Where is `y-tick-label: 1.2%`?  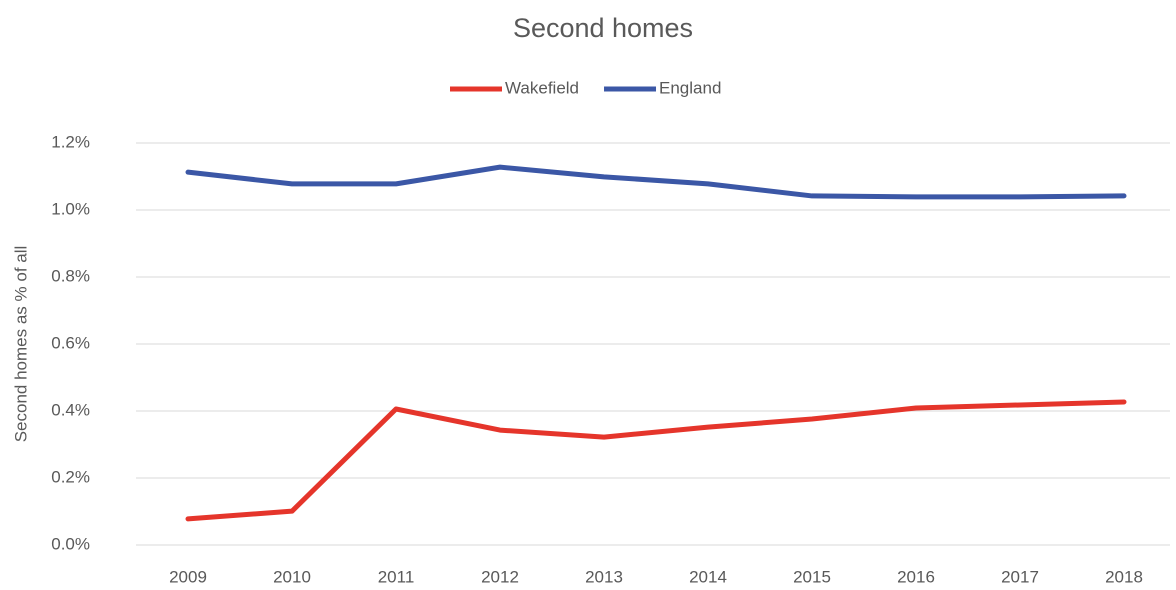
y-tick-label: 1.2% is located at coordinates (70, 141).